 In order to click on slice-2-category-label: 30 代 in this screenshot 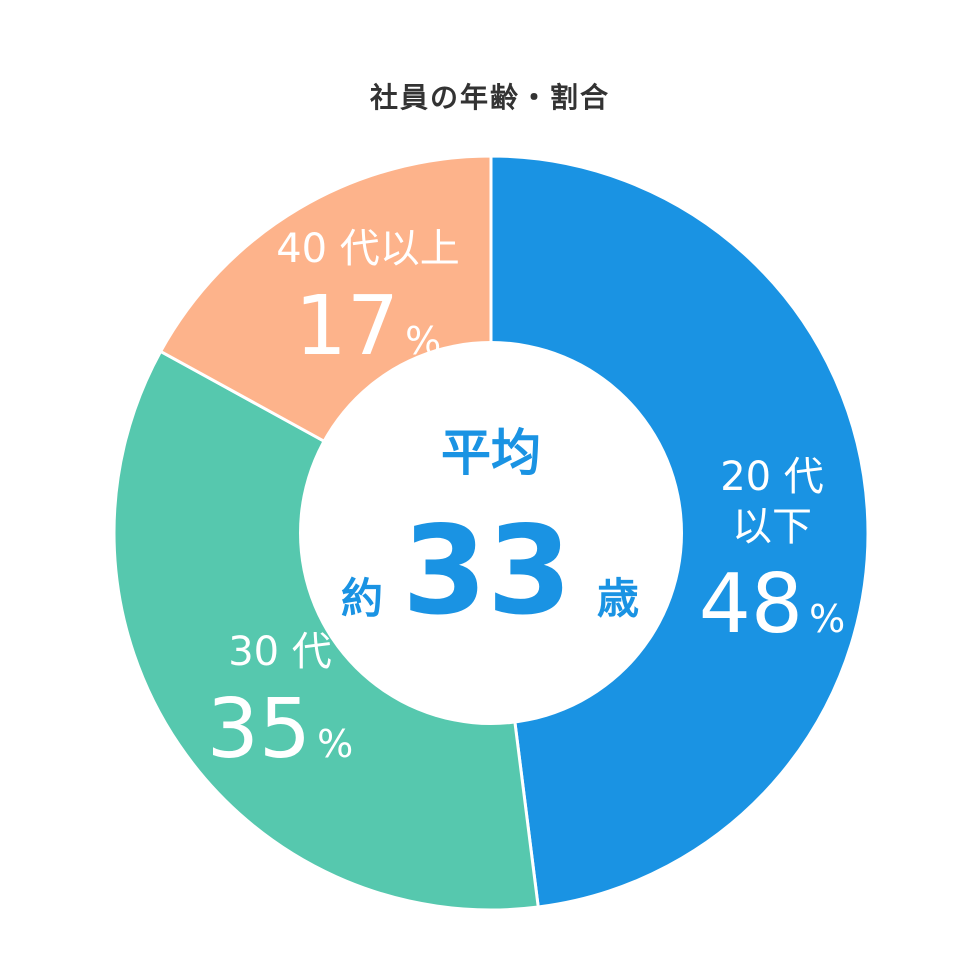, I will do `click(280, 652)`.